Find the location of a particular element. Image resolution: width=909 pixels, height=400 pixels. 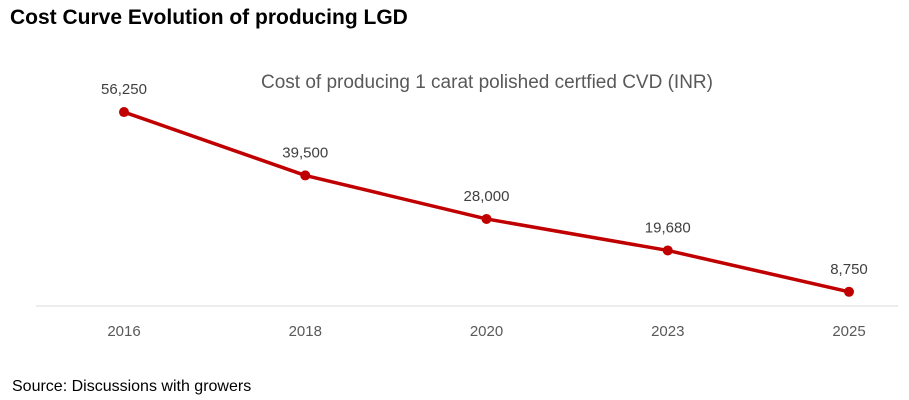

page-heading: Cost Curve Evolution of producing LGD is located at coordinates (209, 17).